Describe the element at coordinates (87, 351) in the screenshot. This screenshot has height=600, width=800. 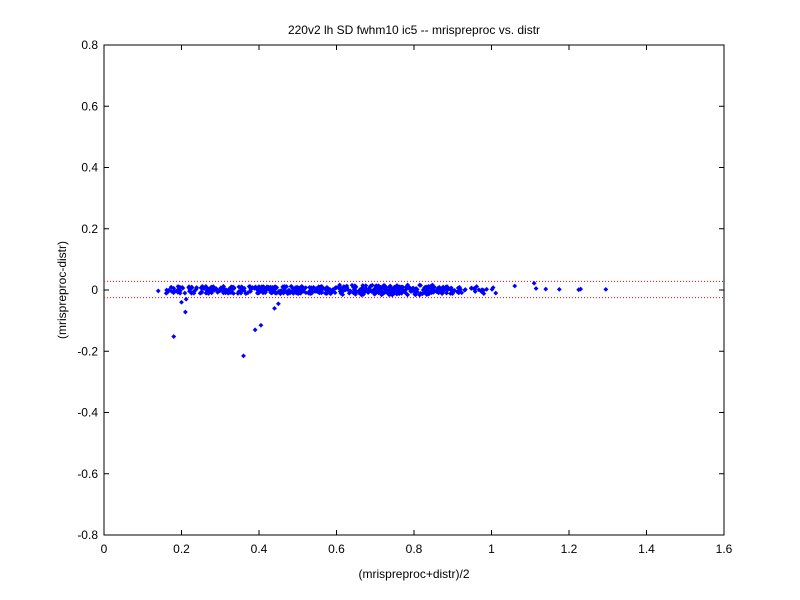
I see `y-tick-label: -0.2` at that location.